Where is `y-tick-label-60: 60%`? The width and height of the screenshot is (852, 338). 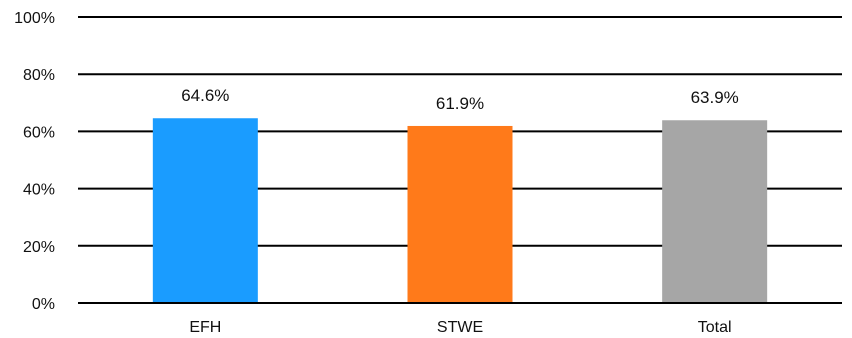
y-tick-label-60: 60% is located at coordinates (39, 132).